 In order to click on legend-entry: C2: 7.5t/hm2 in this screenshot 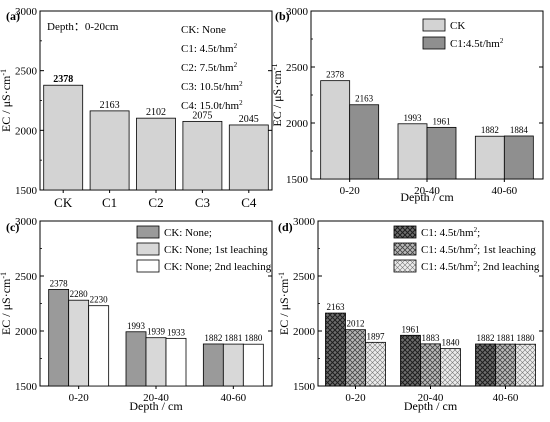, I will do `click(209, 67)`.